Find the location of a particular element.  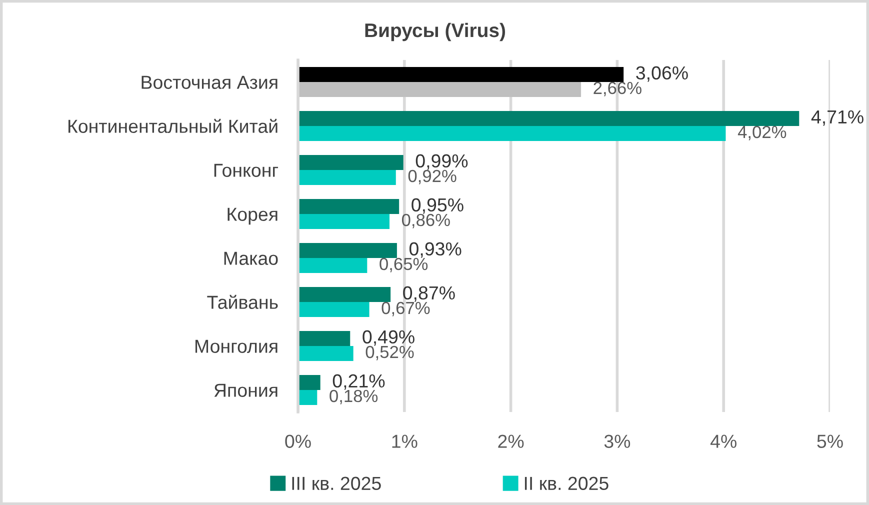

x-tick-label: 3% is located at coordinates (617, 441).